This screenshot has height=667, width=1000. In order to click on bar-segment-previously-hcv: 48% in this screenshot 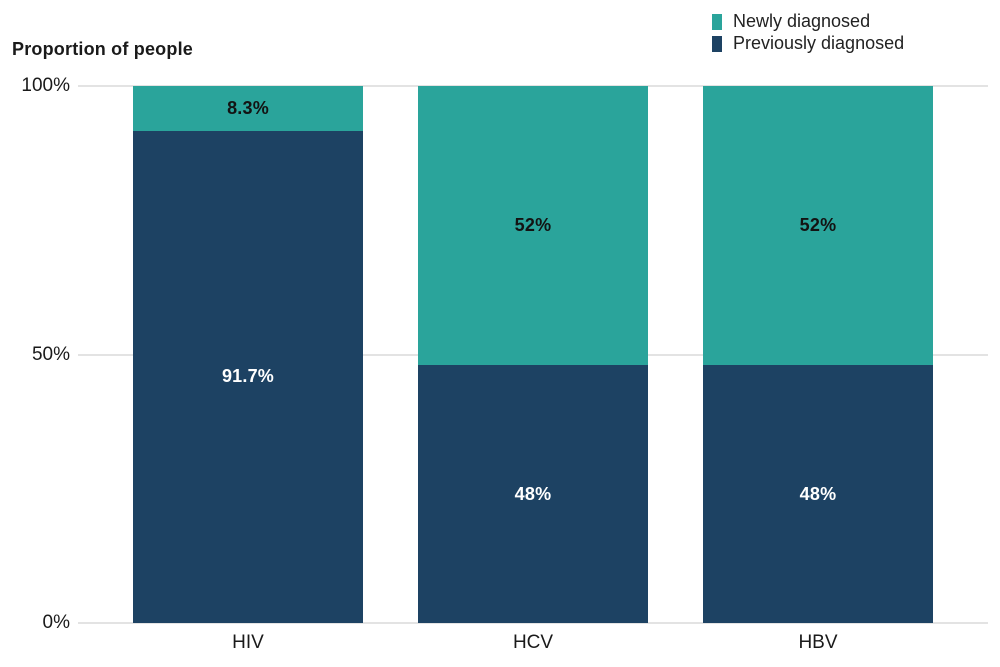, I will do `click(533, 494)`.